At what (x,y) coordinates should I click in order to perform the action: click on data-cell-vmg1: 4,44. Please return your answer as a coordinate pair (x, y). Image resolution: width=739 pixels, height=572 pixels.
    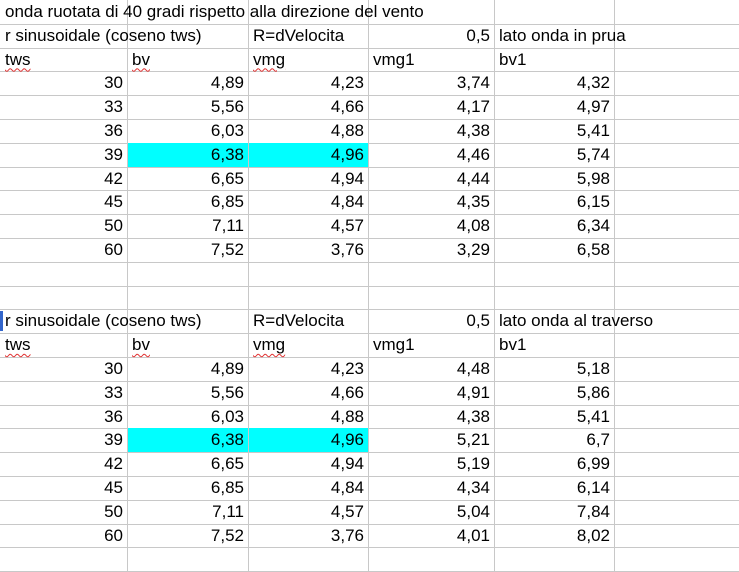
    Looking at the image, I should click on (473, 178).